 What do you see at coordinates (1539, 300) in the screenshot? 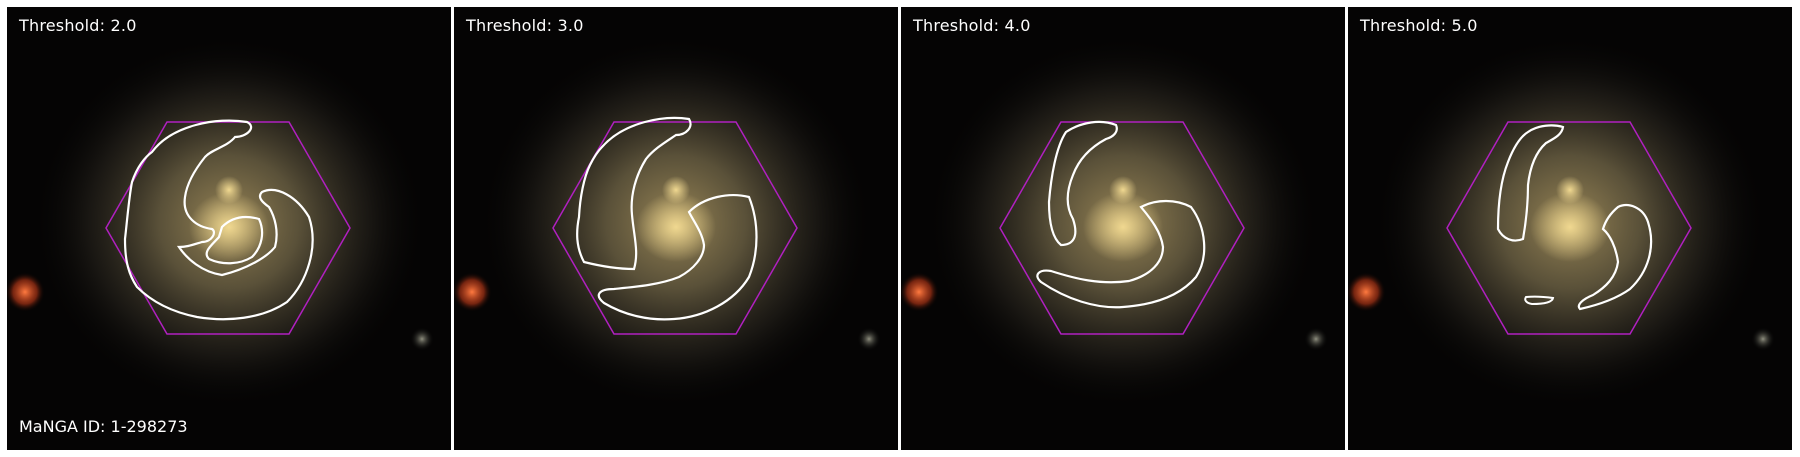
I see `contour-fragment` at bounding box center [1539, 300].